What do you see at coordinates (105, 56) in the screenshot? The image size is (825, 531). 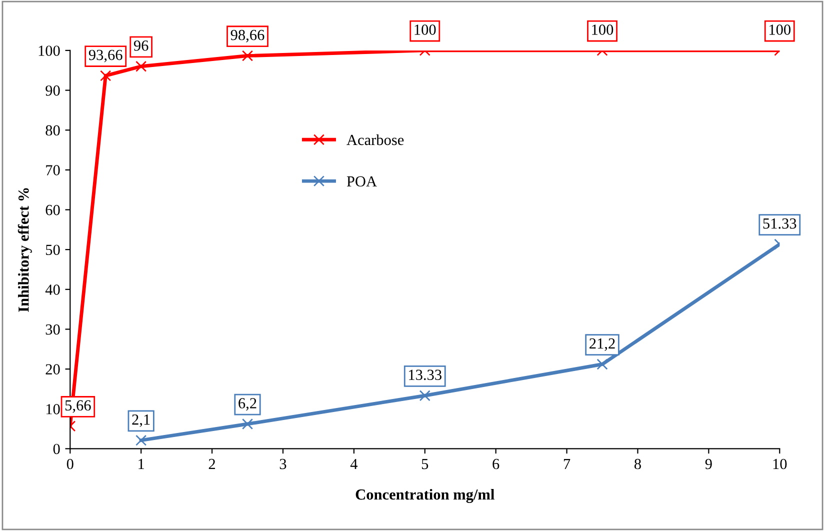 I see `data-label: 93,66` at bounding box center [105, 56].